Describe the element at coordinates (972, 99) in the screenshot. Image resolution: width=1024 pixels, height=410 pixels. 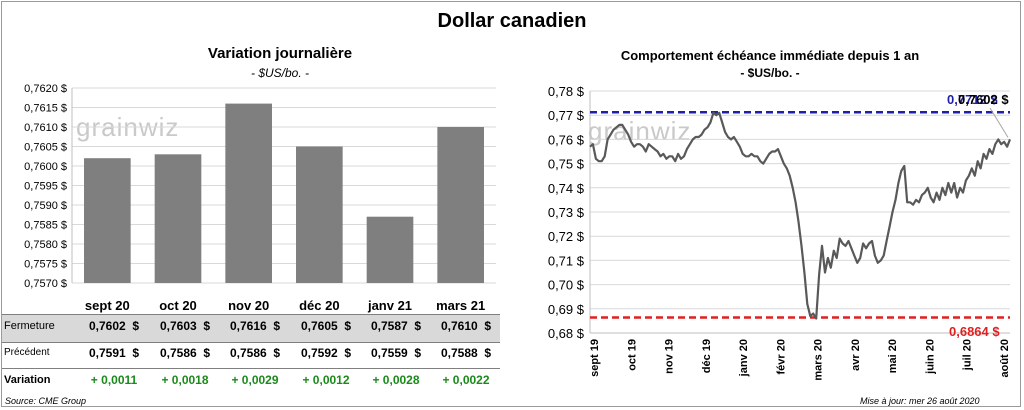
I see `max-price-label: 0,7712 $` at that location.